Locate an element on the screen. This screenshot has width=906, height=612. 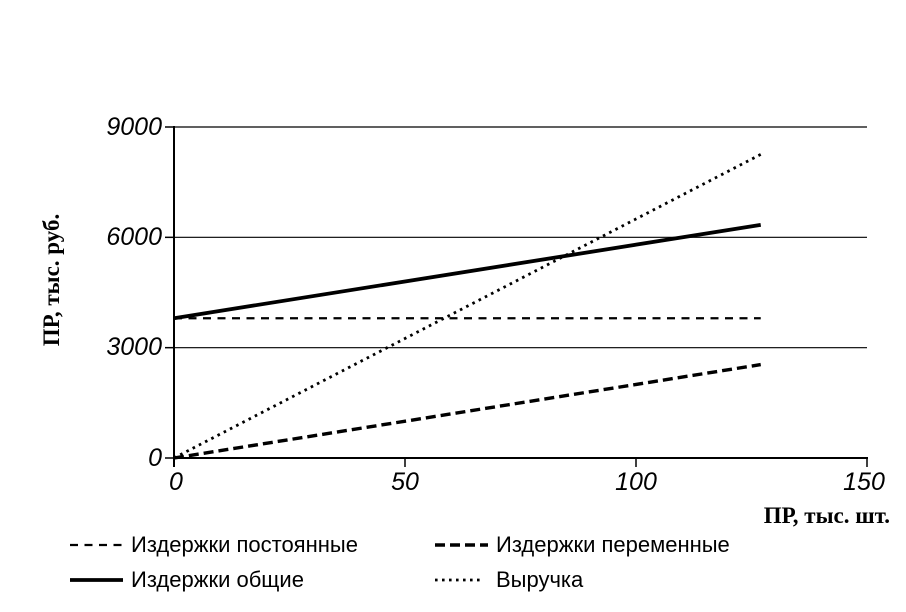
legend-label-variable-costs: Издержки переменные is located at coordinates (613, 544).